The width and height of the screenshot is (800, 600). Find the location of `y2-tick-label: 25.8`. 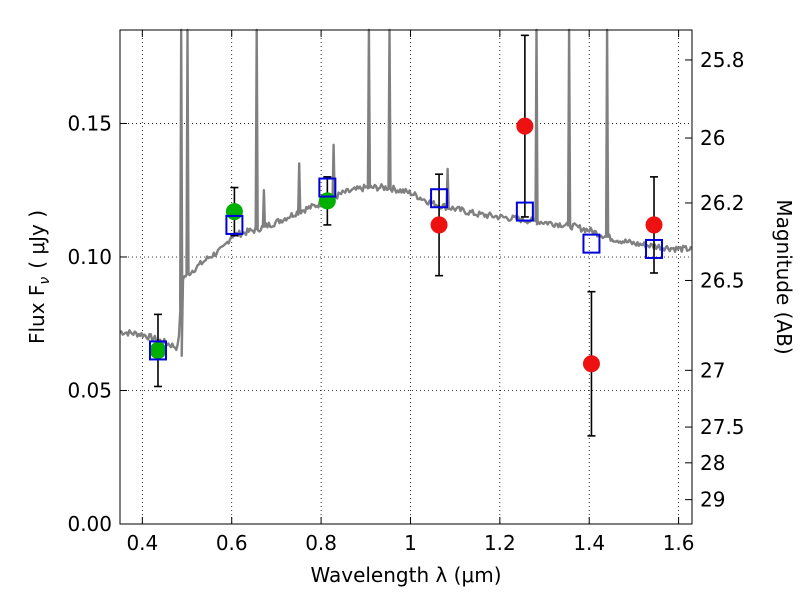

y2-tick-label: 25.8 is located at coordinates (722, 60).